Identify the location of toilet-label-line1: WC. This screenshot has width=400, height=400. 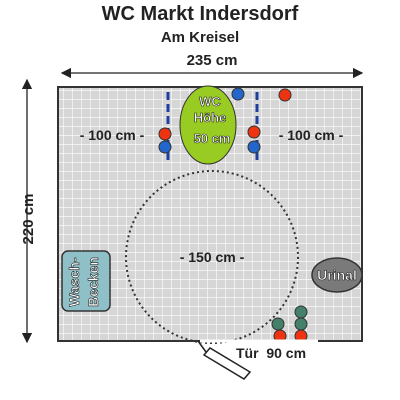
(210, 101).